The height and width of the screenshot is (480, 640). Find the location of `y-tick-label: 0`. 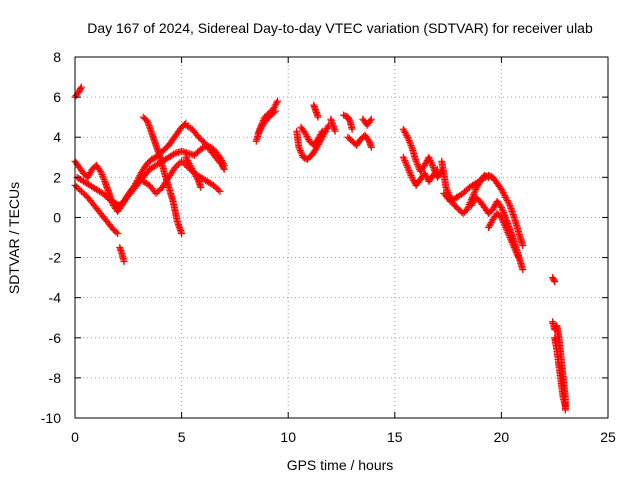

y-tick-label: 0 is located at coordinates (57, 217).